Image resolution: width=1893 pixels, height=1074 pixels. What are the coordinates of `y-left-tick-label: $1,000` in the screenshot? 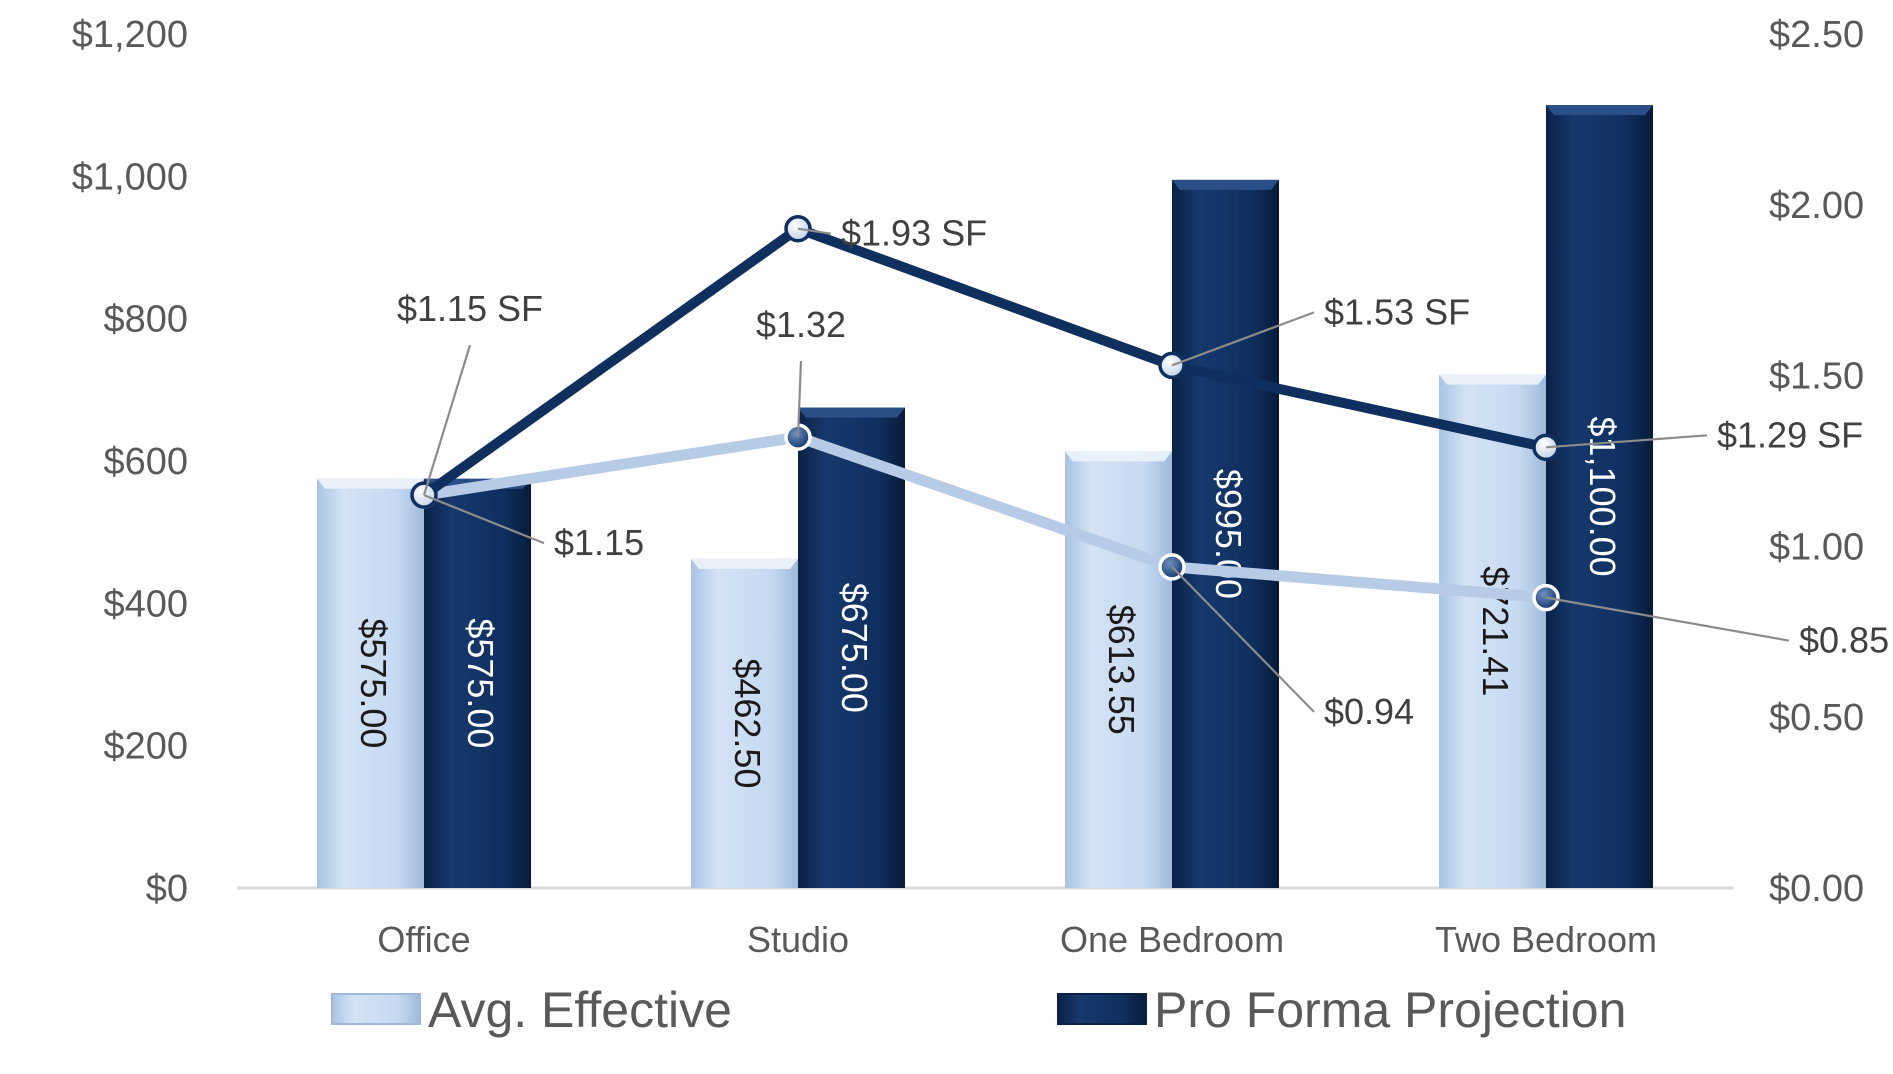 It's located at (130, 177).